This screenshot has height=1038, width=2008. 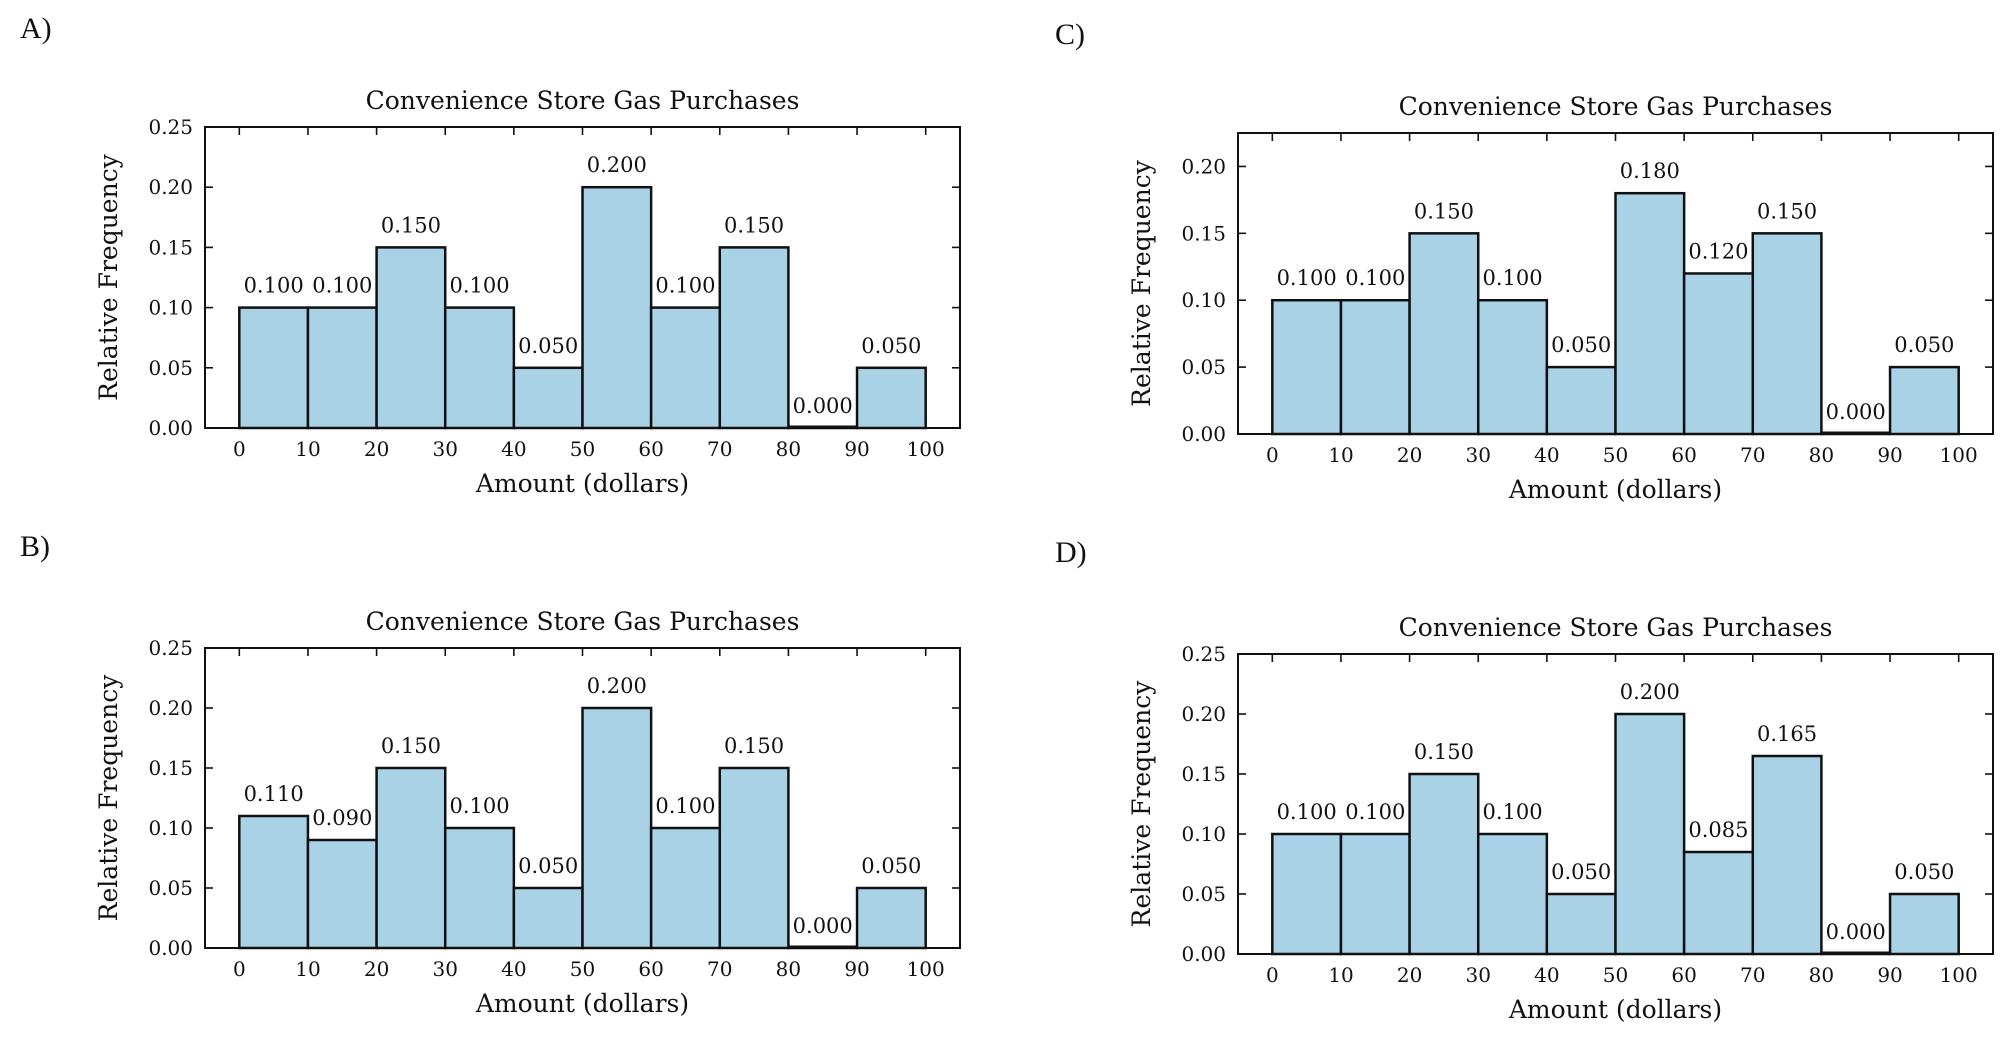 What do you see at coordinates (823, 926) in the screenshot?
I see `chart2-bar-value-label: 0.000` at bounding box center [823, 926].